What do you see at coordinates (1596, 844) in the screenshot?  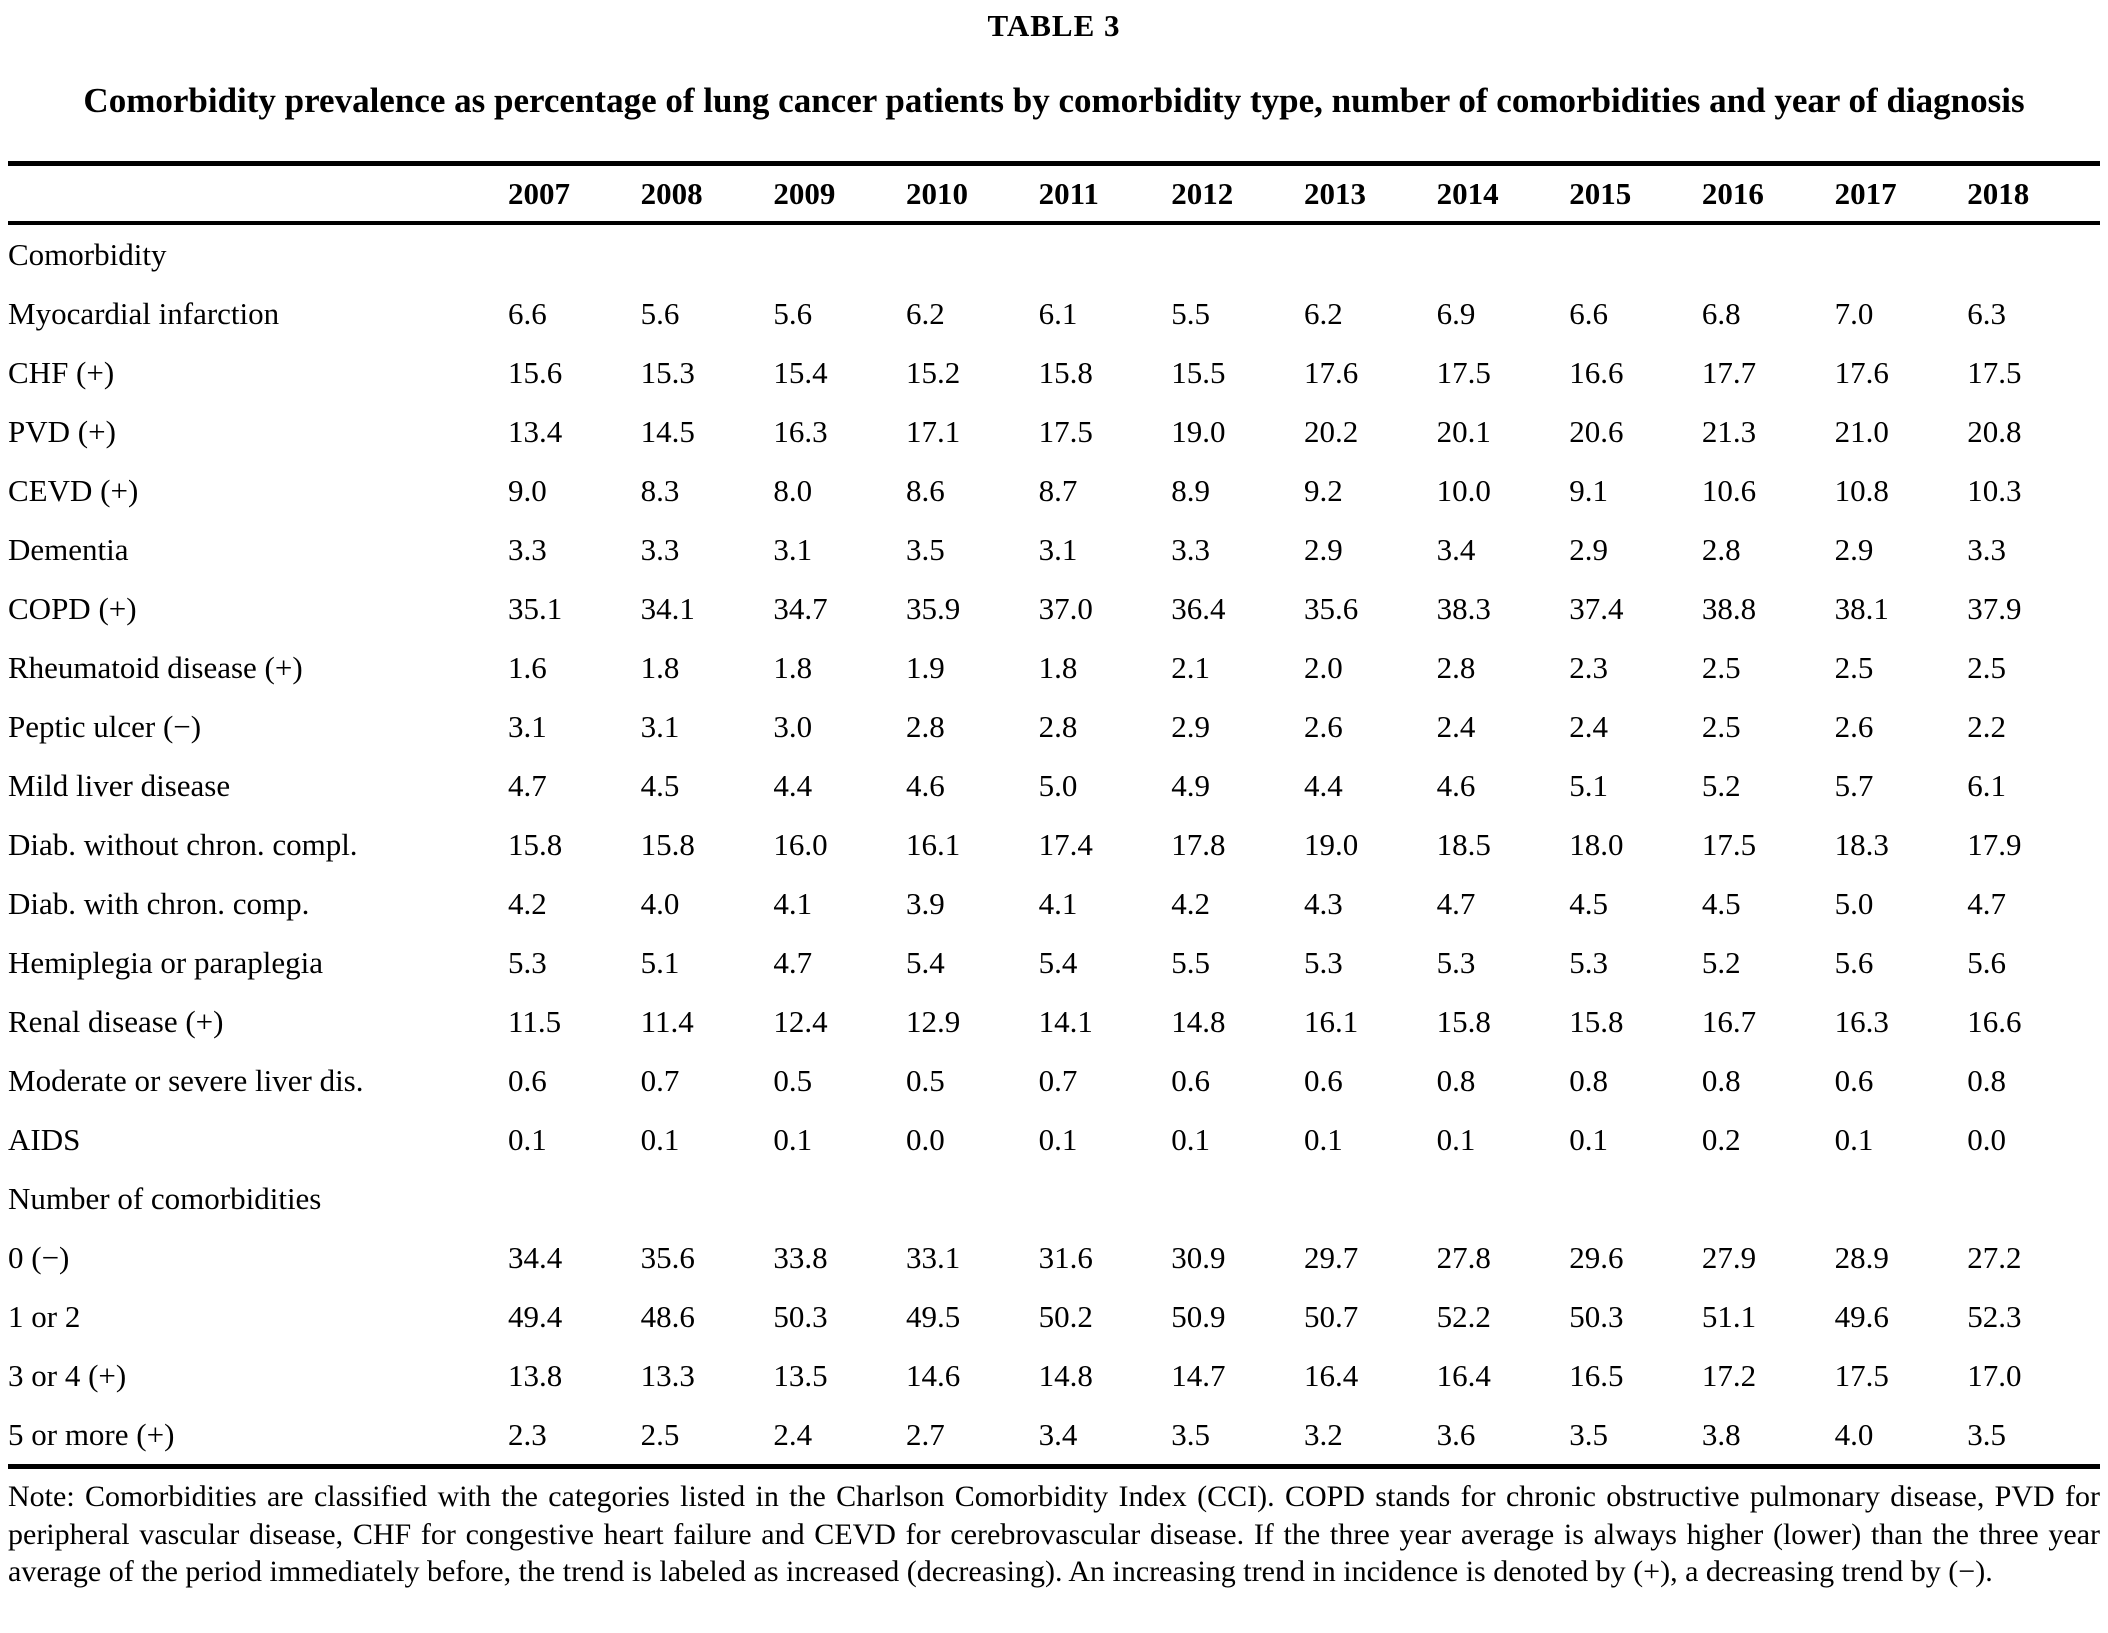 I see `value-cell: 18.0` at bounding box center [1596, 844].